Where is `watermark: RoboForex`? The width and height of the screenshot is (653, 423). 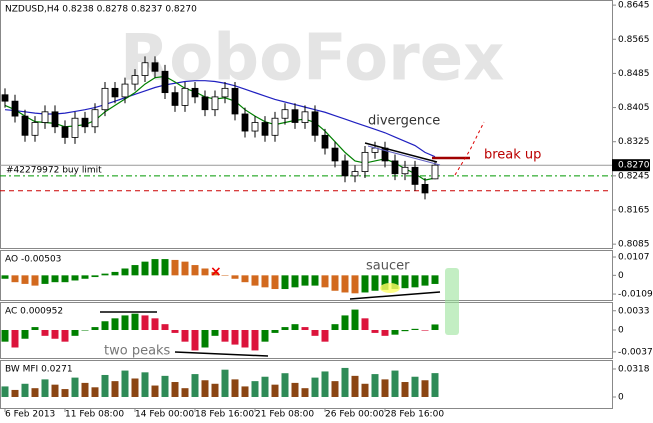
watermark: RoboForex is located at coordinates (312, 59).